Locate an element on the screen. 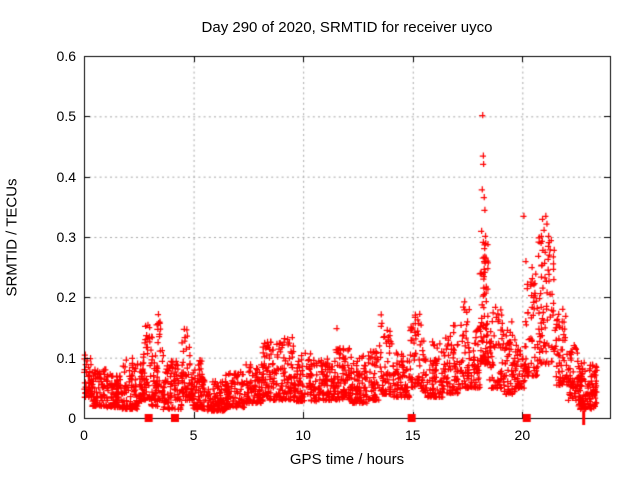  y-tick-label: 0.3 is located at coordinates (66, 237).